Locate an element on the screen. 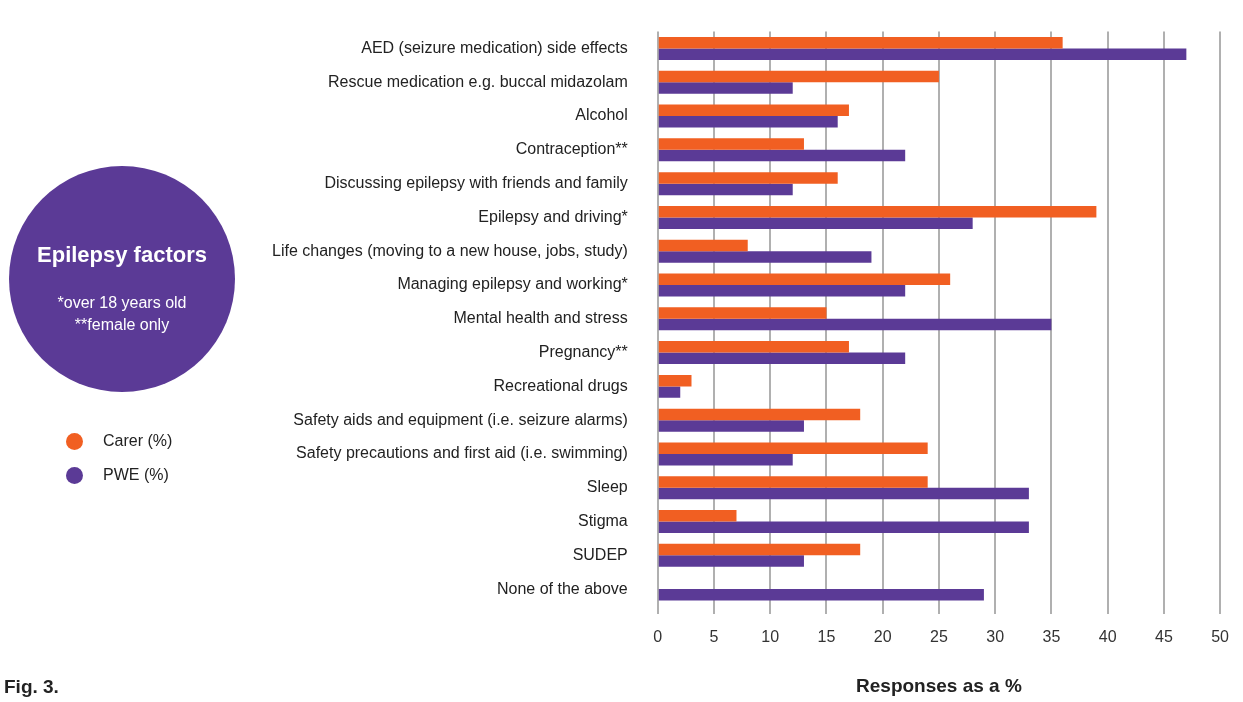  y-tick-label: Recreational drugs is located at coordinates (560, 385).